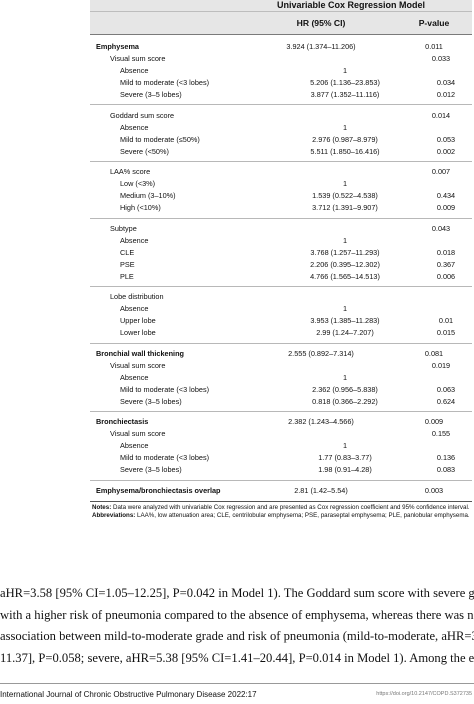  Describe the element at coordinates (158, 490) in the screenshot. I see `row-label: Emphysema/bronchiectasis overlap` at that location.